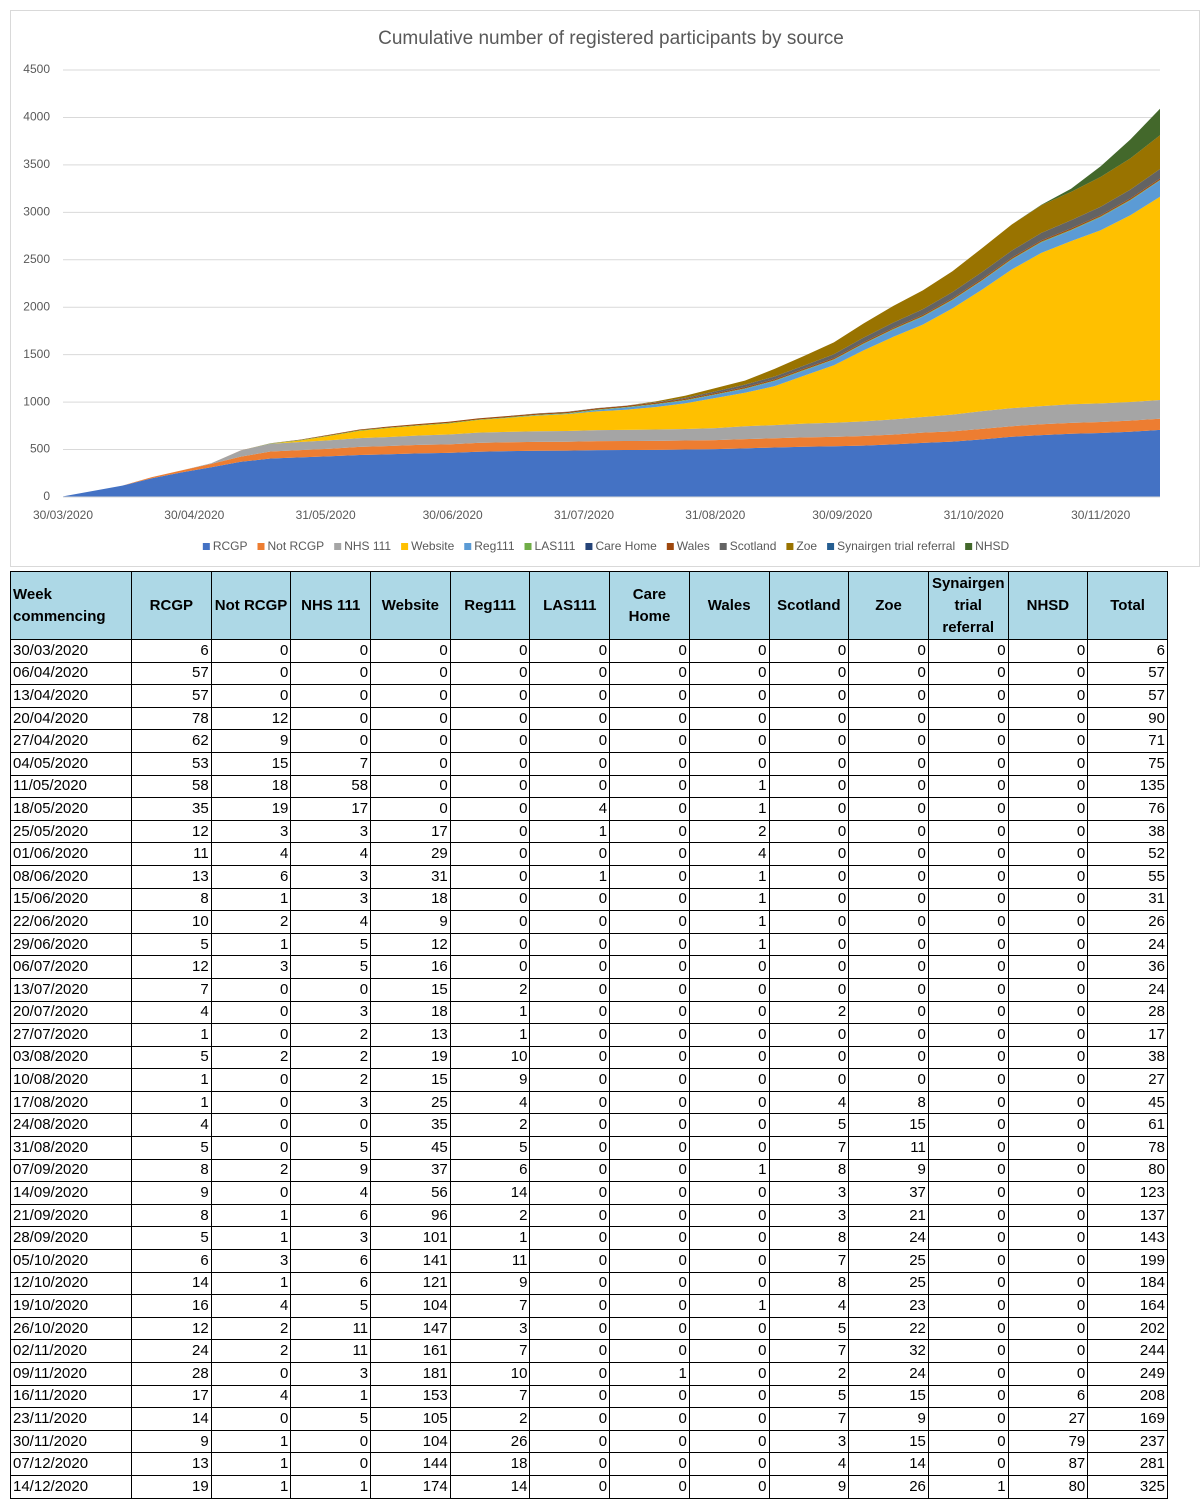  I want to click on x-tick-label: 30/04/2020, so click(194, 515).